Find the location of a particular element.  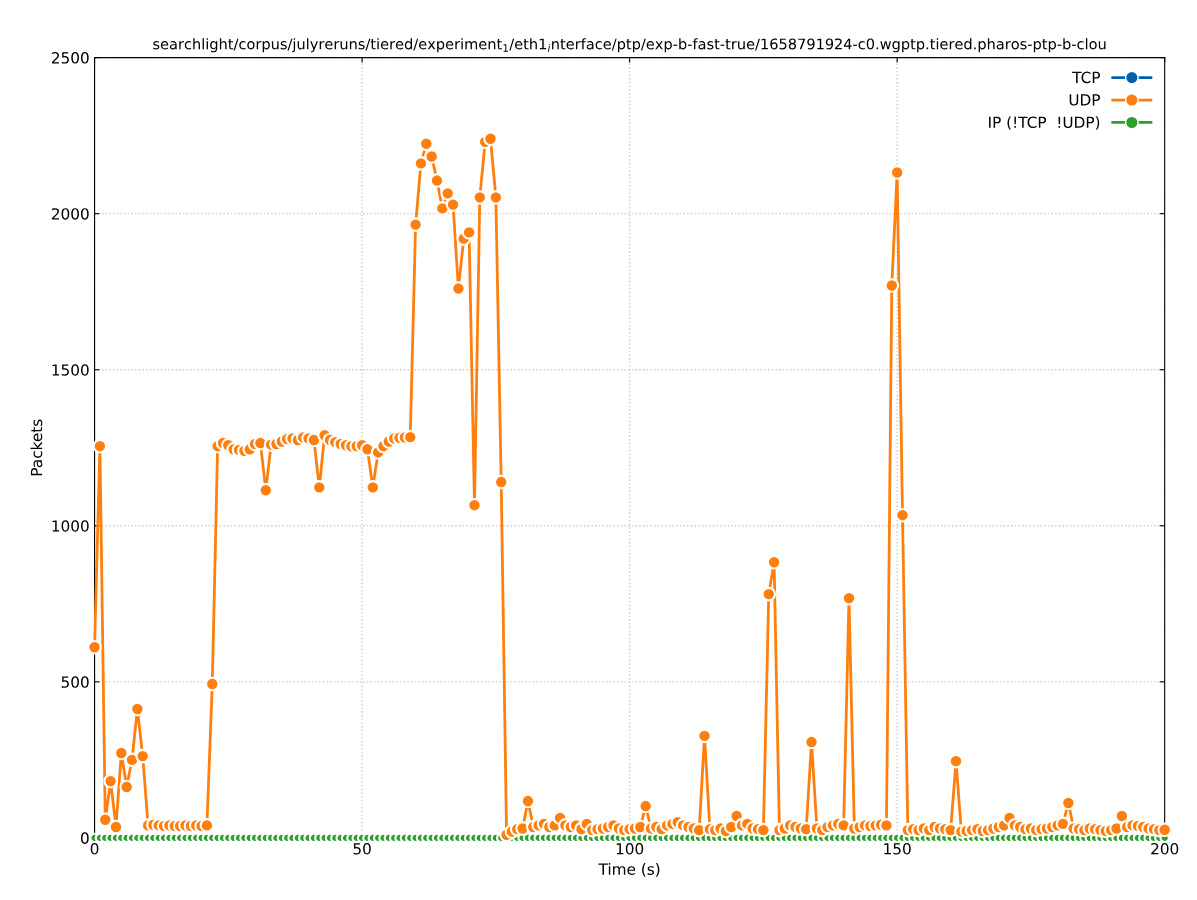

y-tick-label: 1500 is located at coordinates (70, 370).